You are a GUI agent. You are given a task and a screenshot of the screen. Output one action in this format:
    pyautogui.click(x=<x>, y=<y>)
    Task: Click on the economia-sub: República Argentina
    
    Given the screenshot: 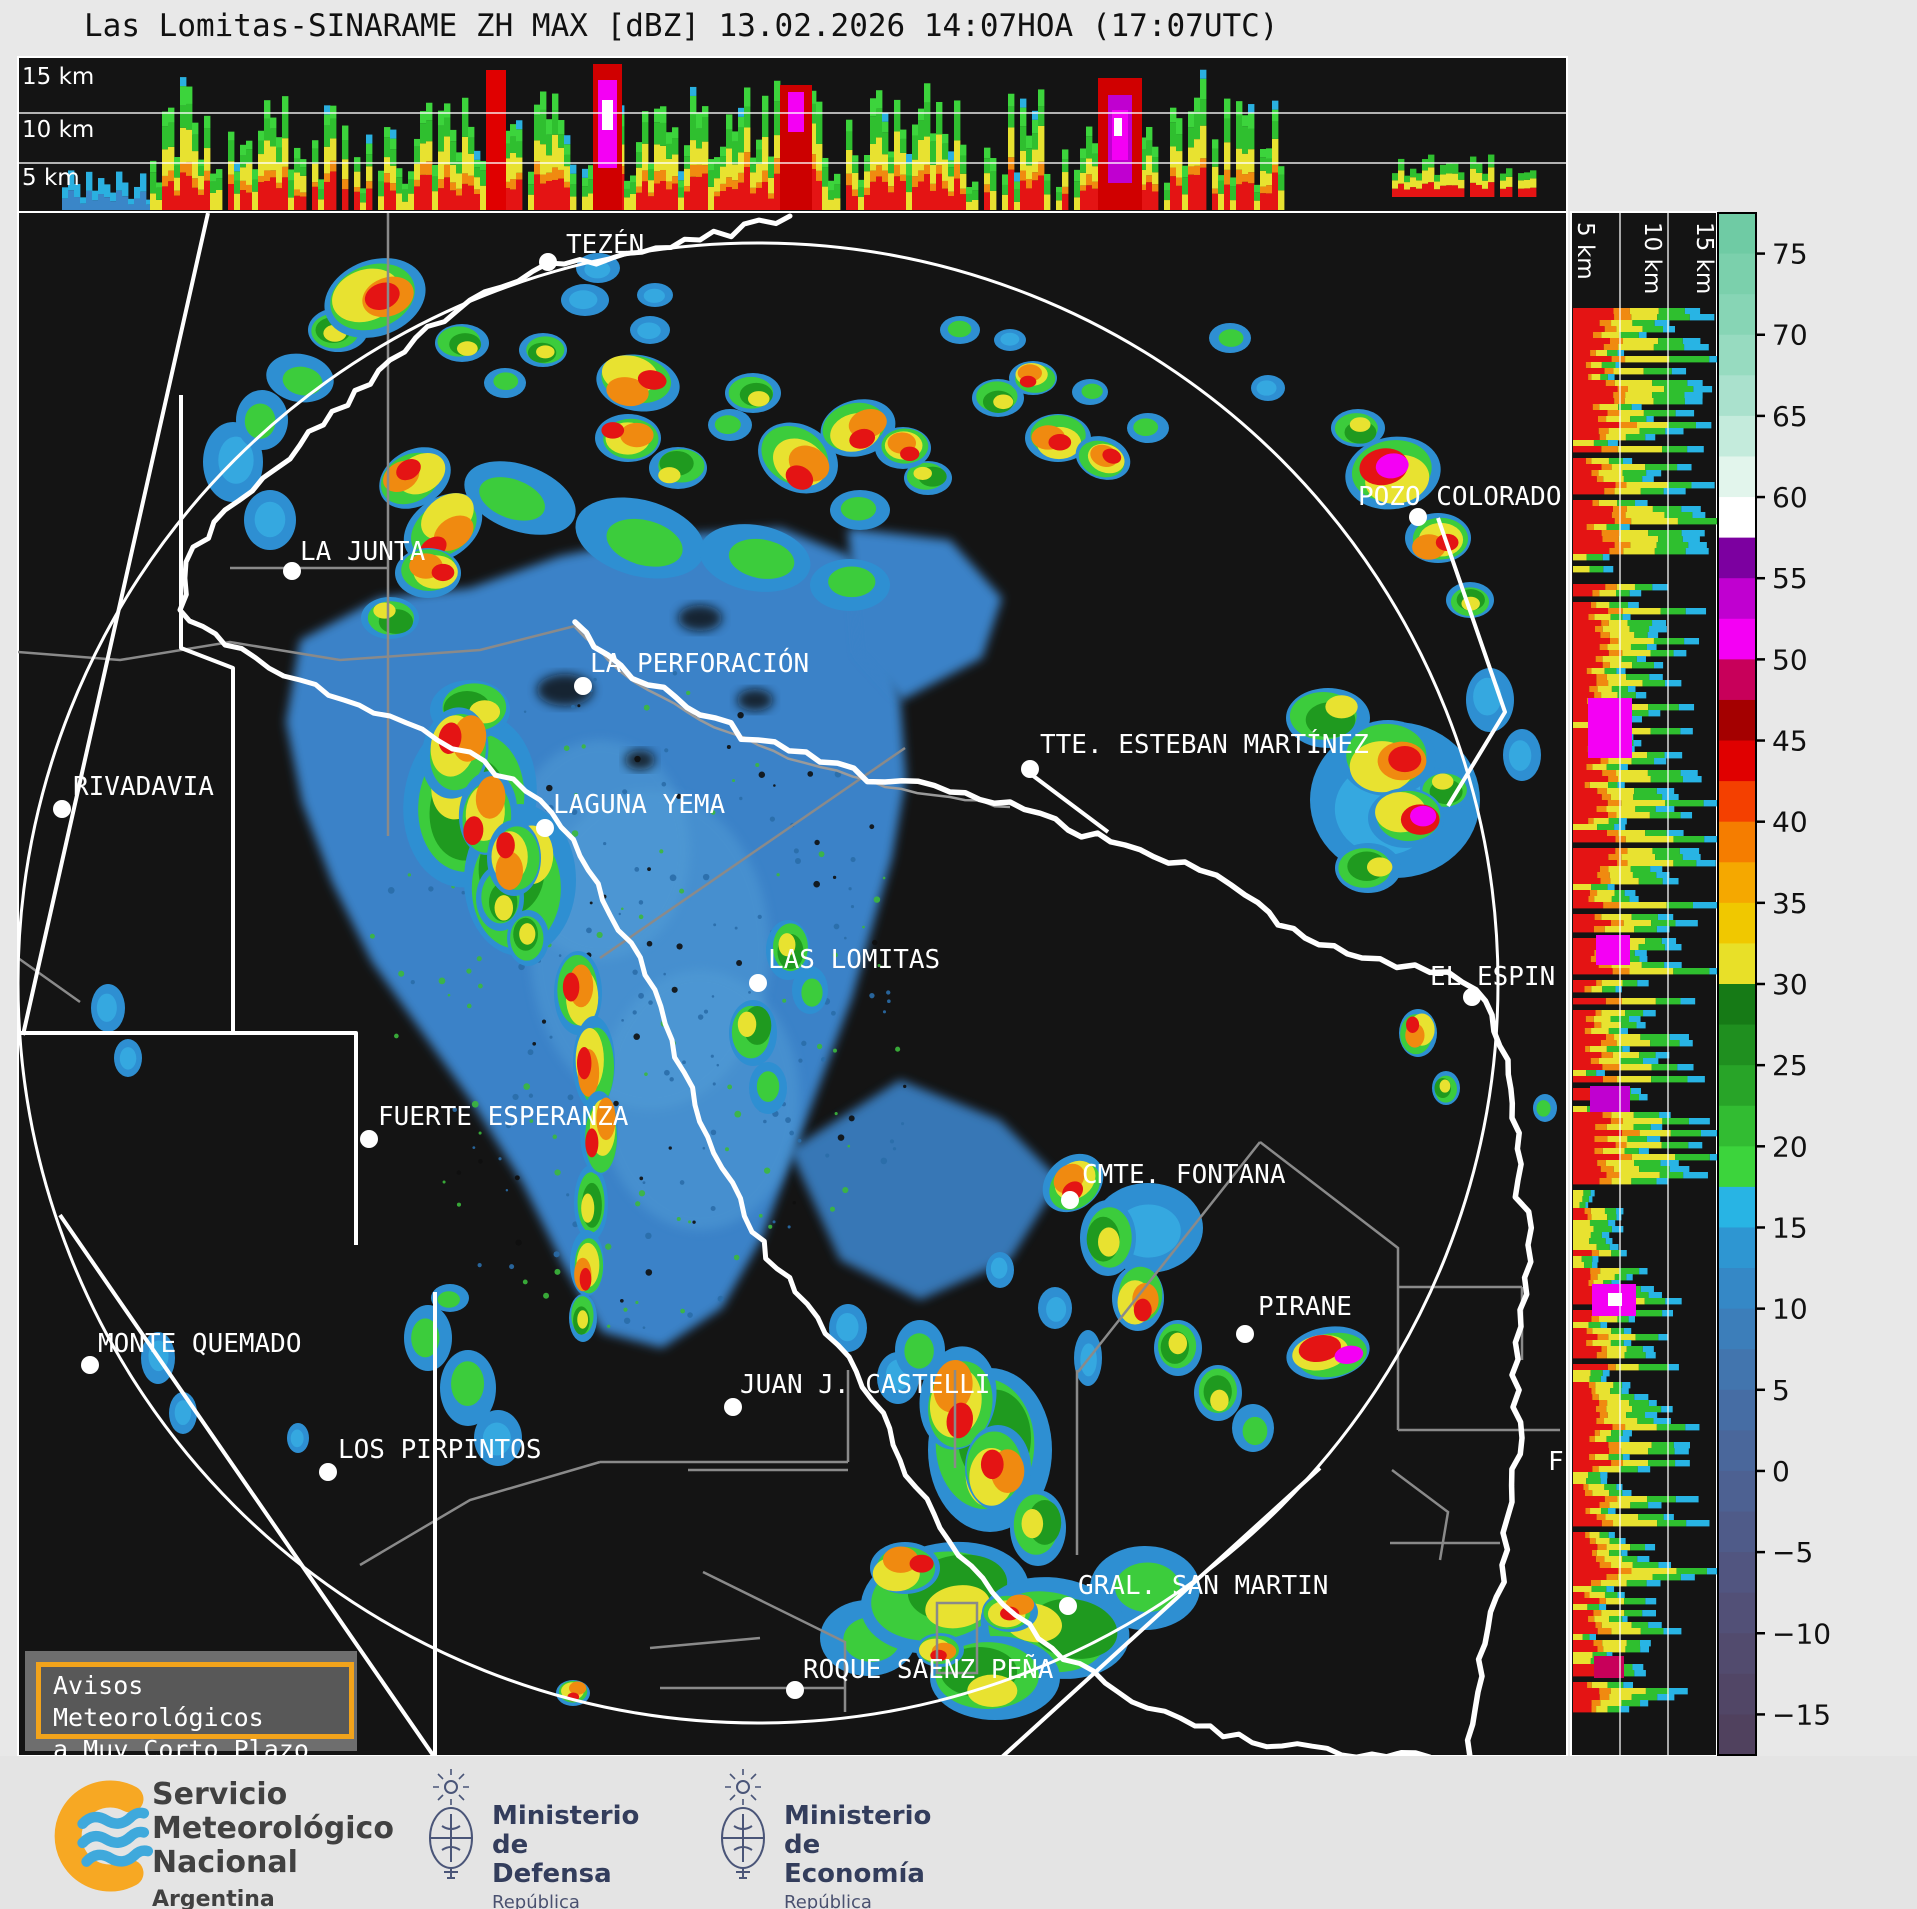 What is the action you would take?
    pyautogui.click(x=828, y=1900)
    